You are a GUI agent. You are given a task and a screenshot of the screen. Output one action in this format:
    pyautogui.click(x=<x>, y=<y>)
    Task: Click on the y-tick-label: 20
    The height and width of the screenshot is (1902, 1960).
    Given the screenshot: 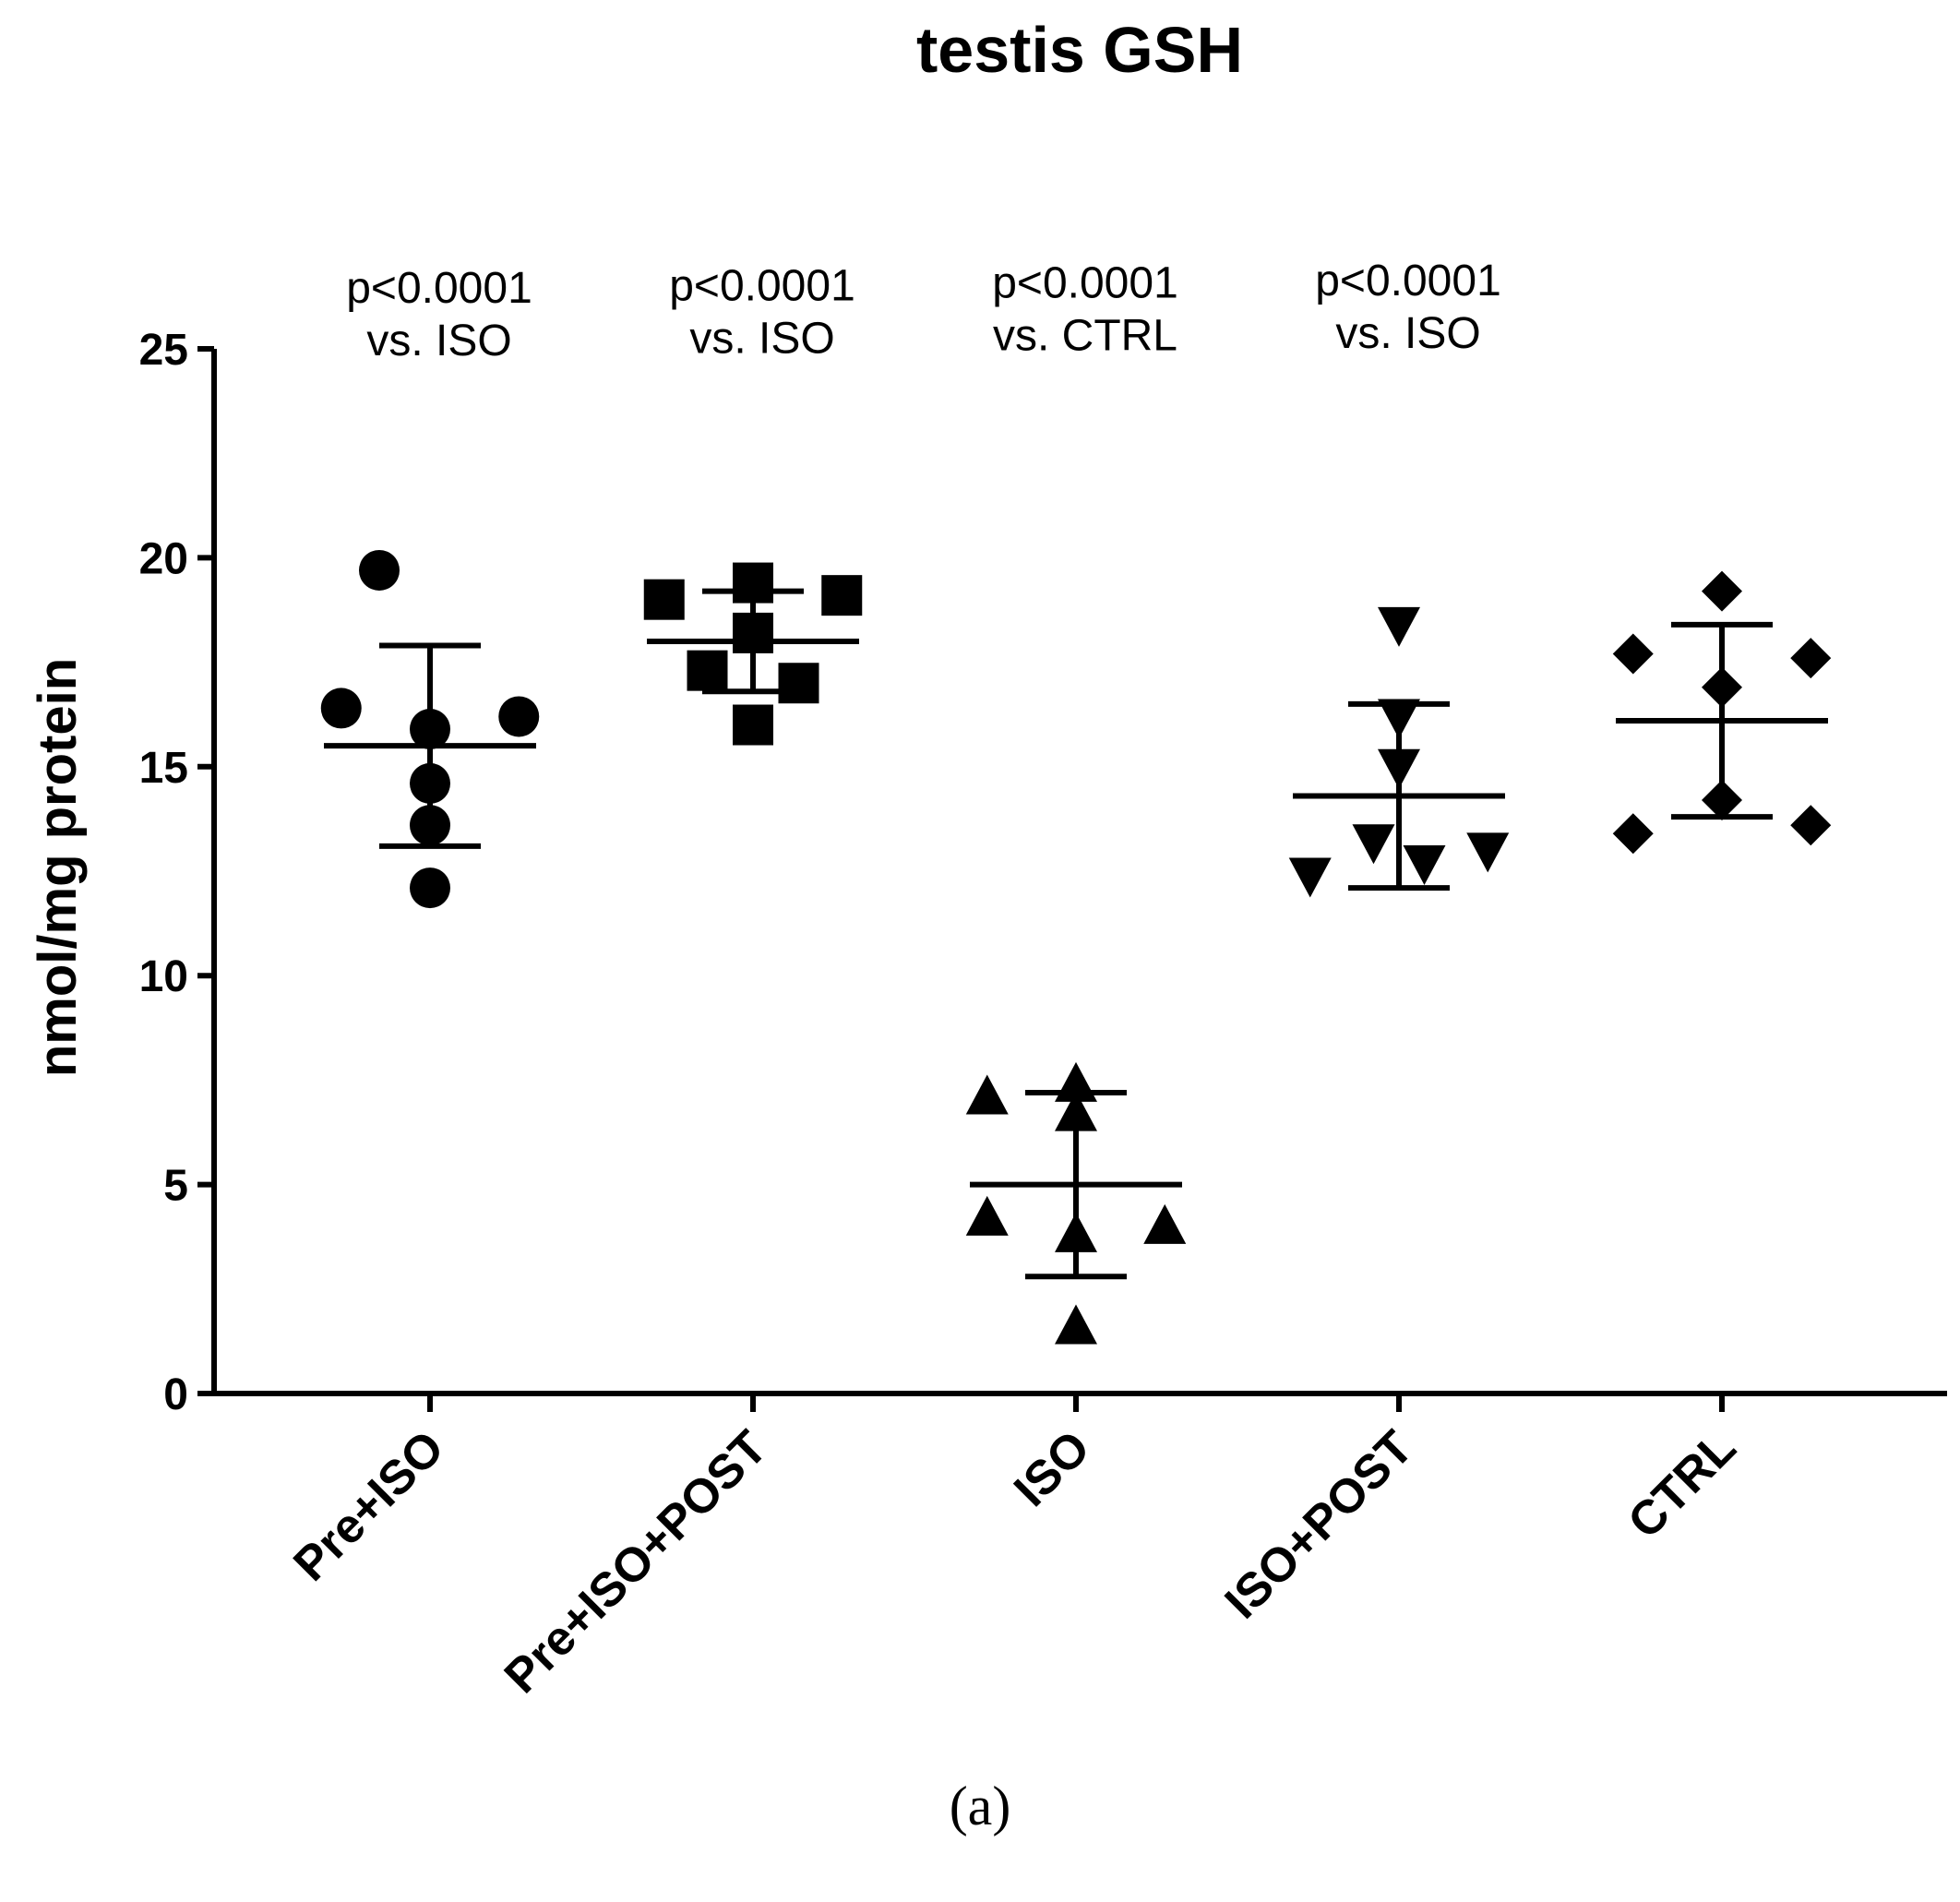 What is the action you would take?
    pyautogui.click(x=163, y=558)
    